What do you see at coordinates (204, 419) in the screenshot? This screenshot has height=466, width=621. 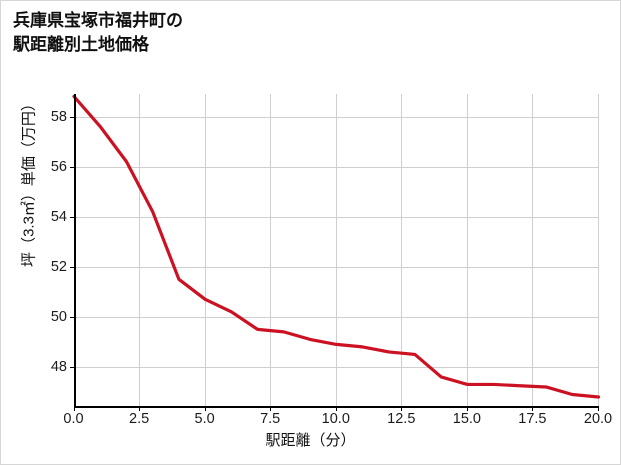 I see `x-tick-label: 5.0` at bounding box center [204, 419].